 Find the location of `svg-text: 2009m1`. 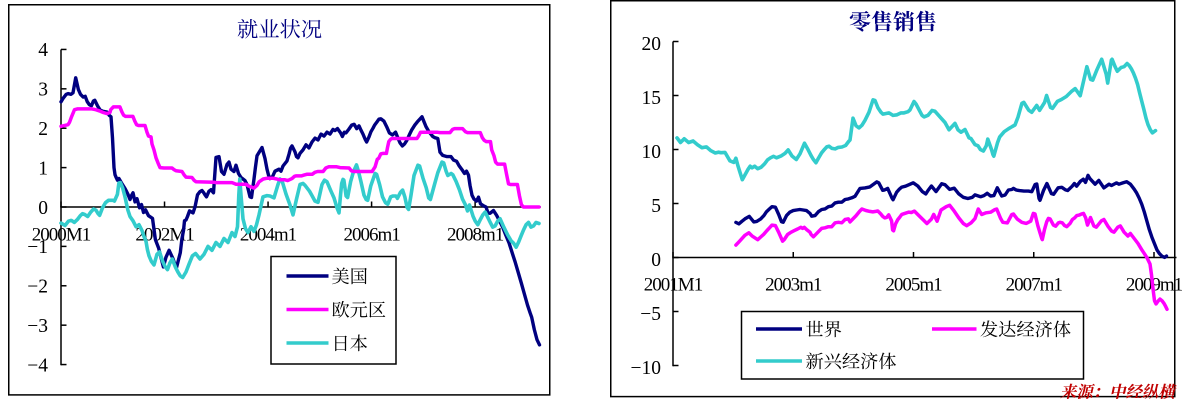

svg-text: 2009m1 is located at coordinates (1154, 284).